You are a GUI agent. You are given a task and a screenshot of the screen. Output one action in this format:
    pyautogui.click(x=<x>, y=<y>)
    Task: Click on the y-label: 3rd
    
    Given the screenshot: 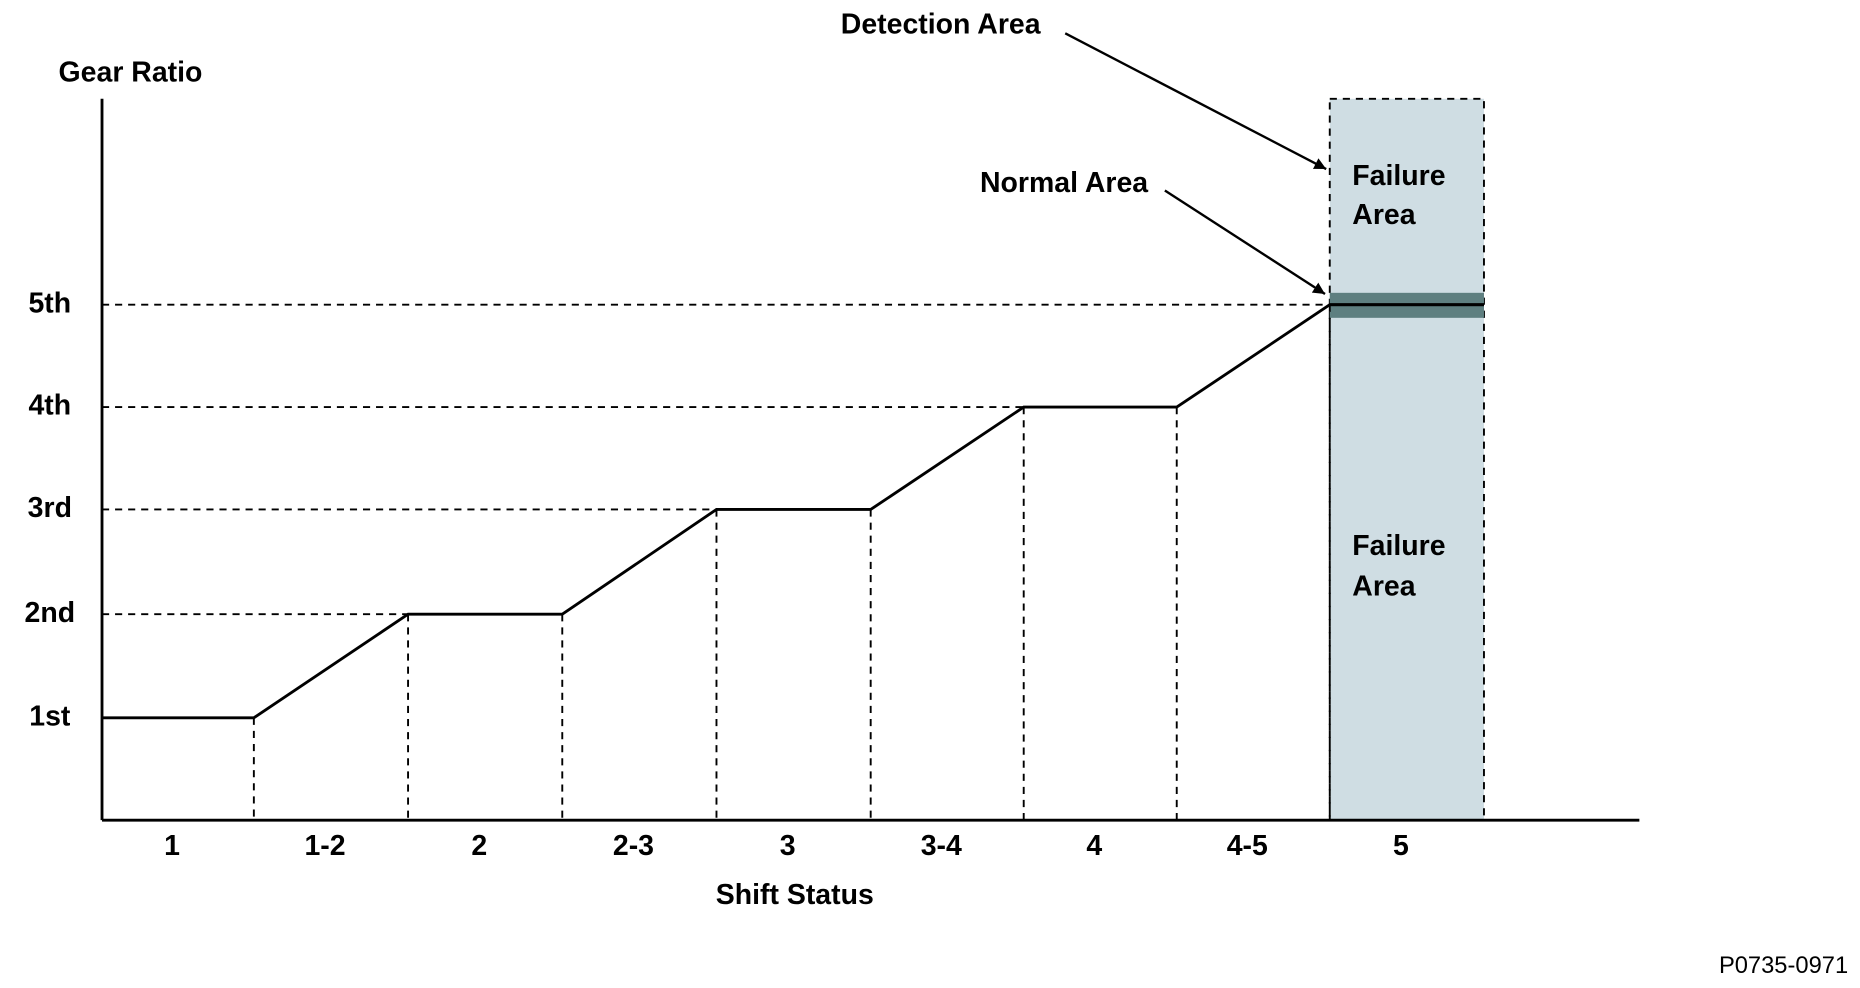 What is the action you would take?
    pyautogui.click(x=50, y=508)
    